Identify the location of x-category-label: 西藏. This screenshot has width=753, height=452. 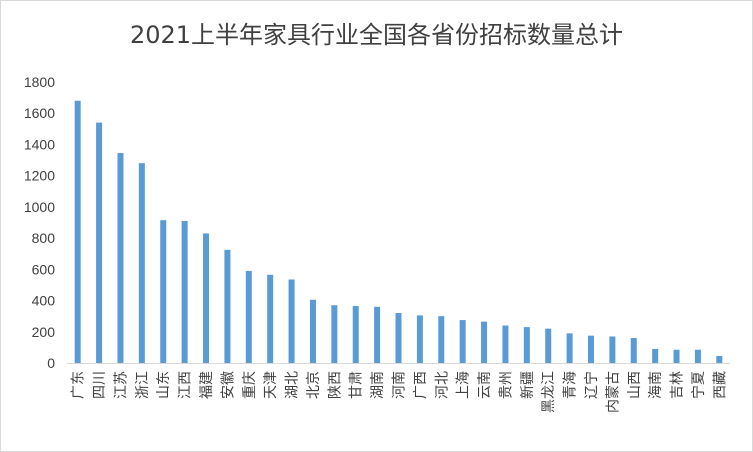
(720, 385).